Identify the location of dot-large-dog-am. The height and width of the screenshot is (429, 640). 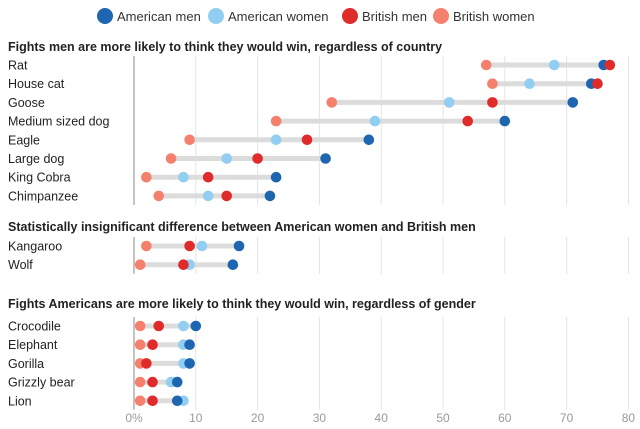
(325, 158).